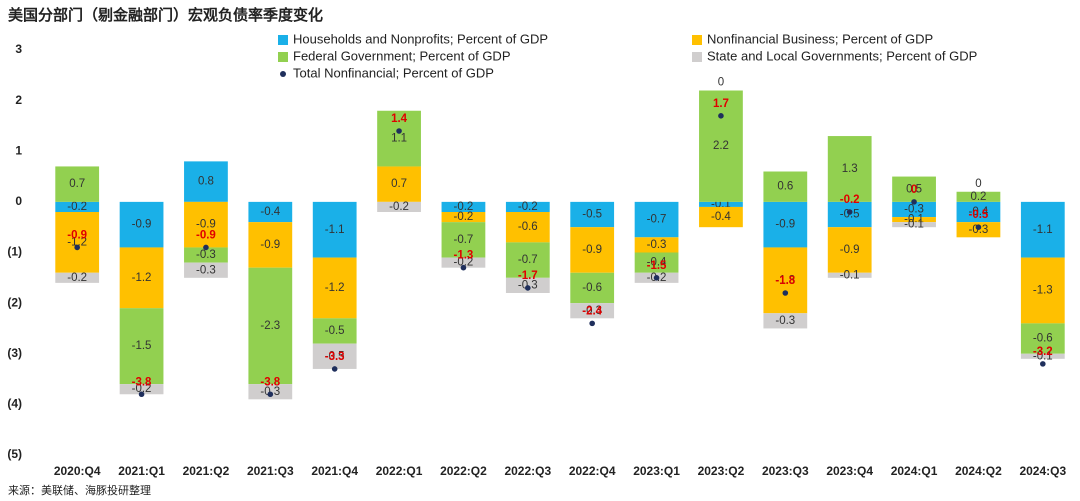 The width and height of the screenshot is (1080, 501). I want to click on total-label: -0.9, so click(206, 235).